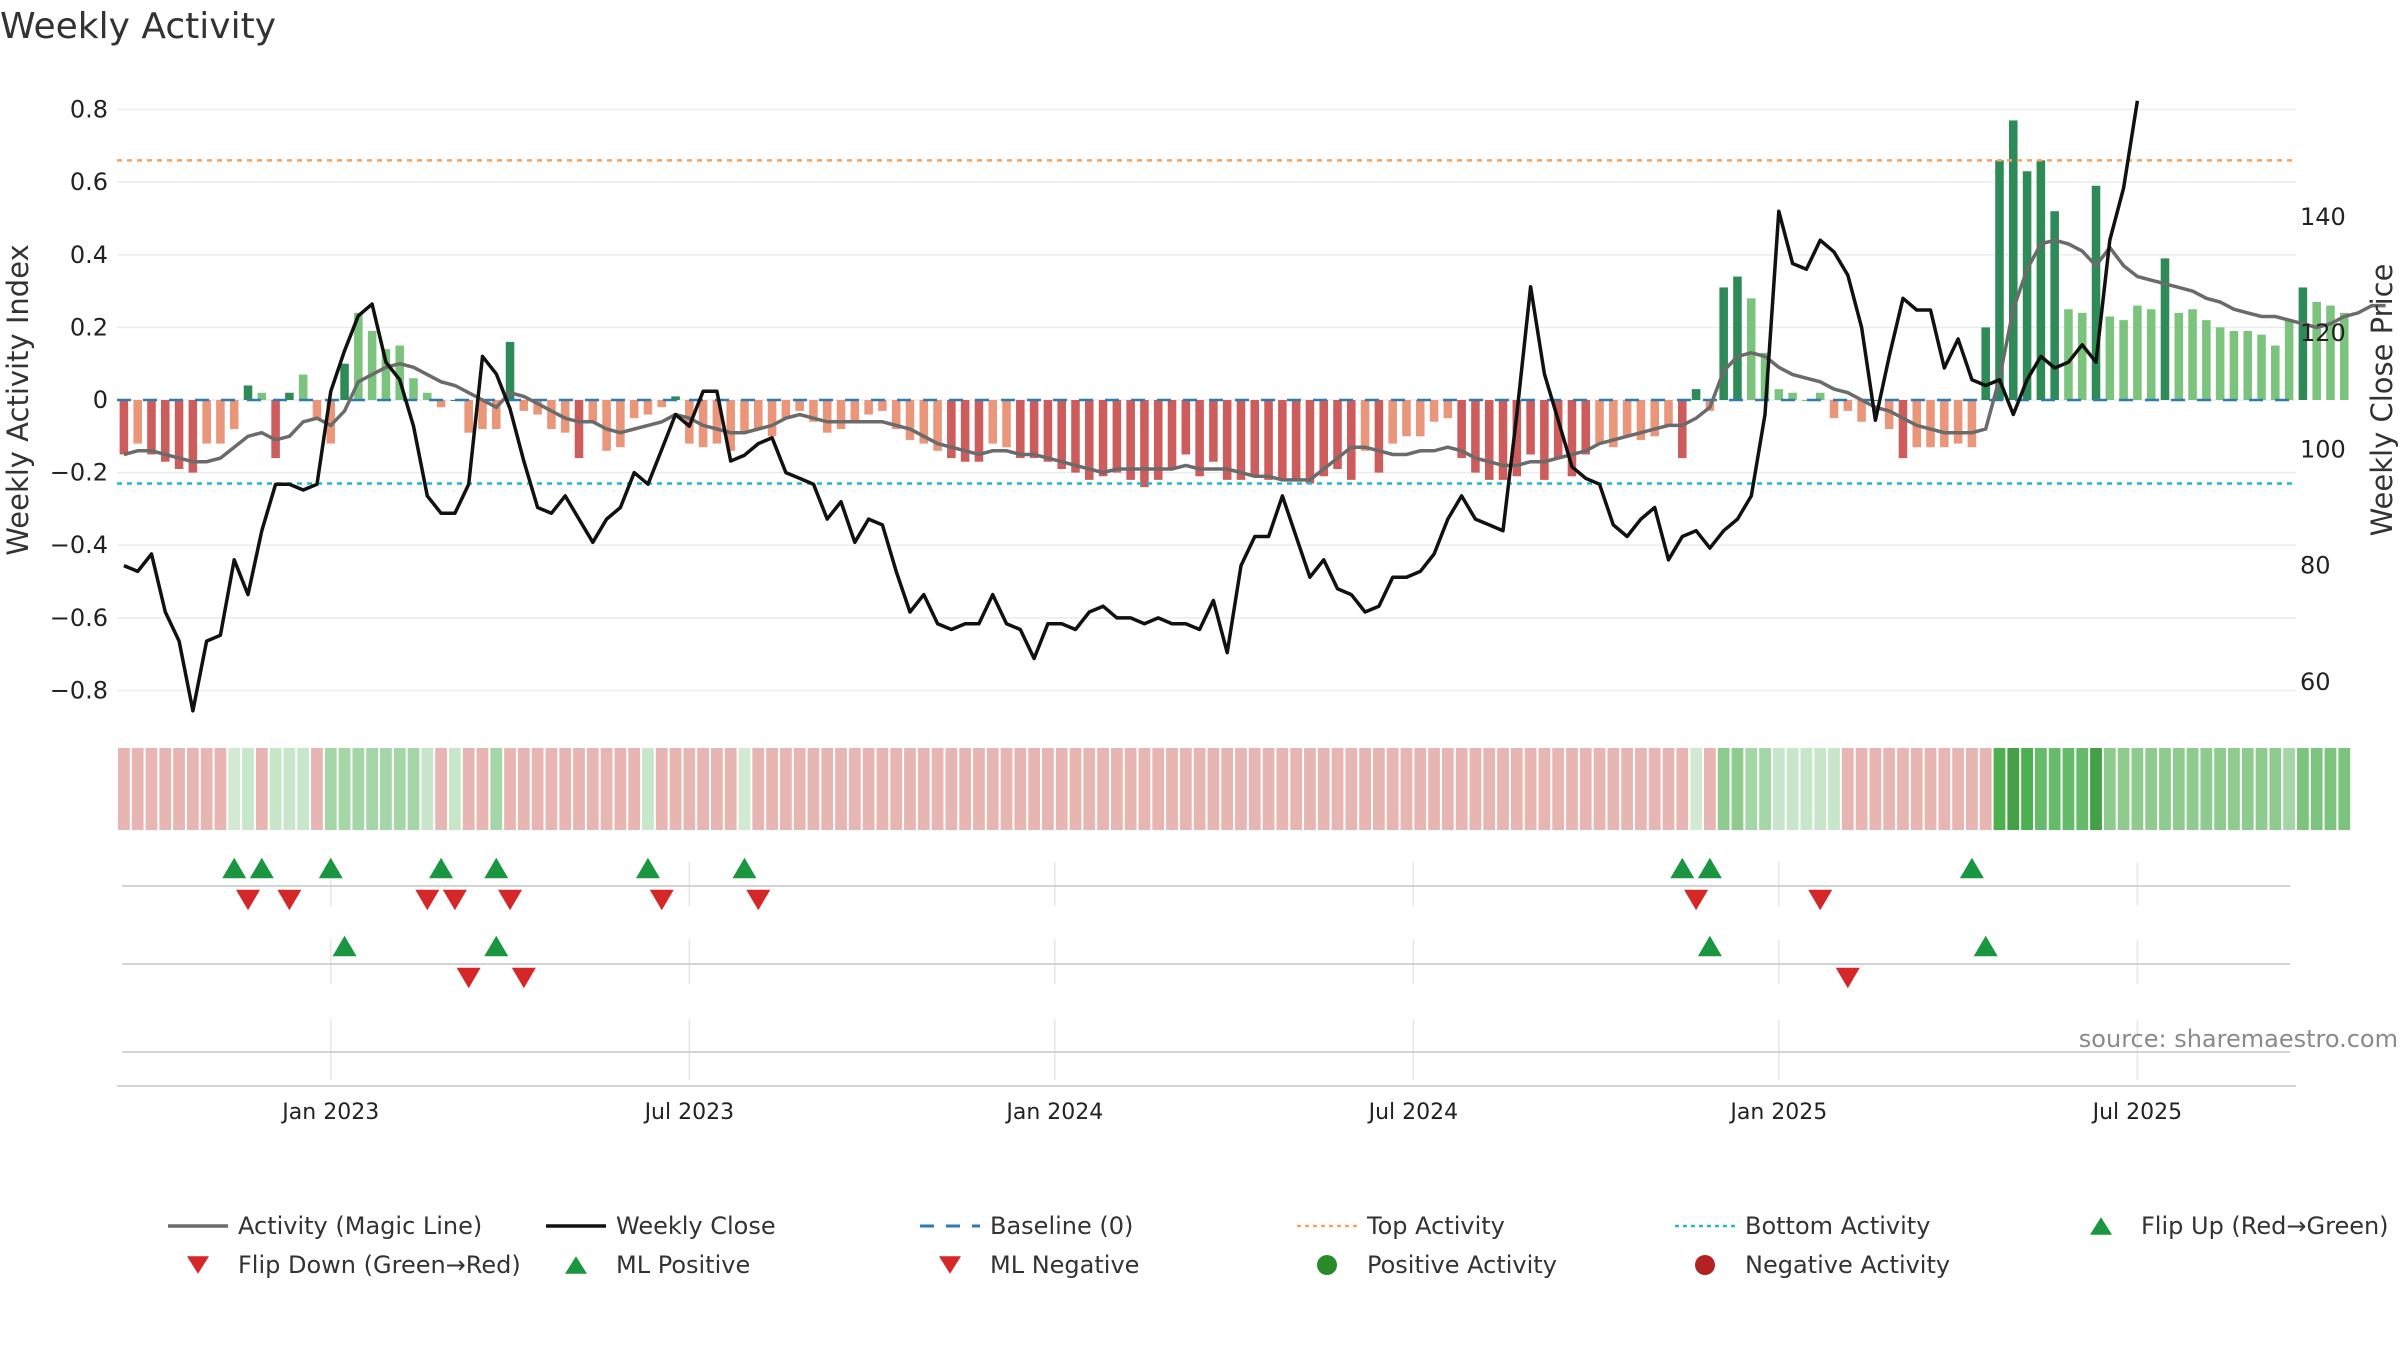 Image resolution: width=2400 pixels, height=1350 pixels. What do you see at coordinates (79, 400) in the screenshot?
I see `y-axis: 0.8 0.6 0.4 0.2 0 −0.2 −0.4 −0.6 −0.8` at bounding box center [79, 400].